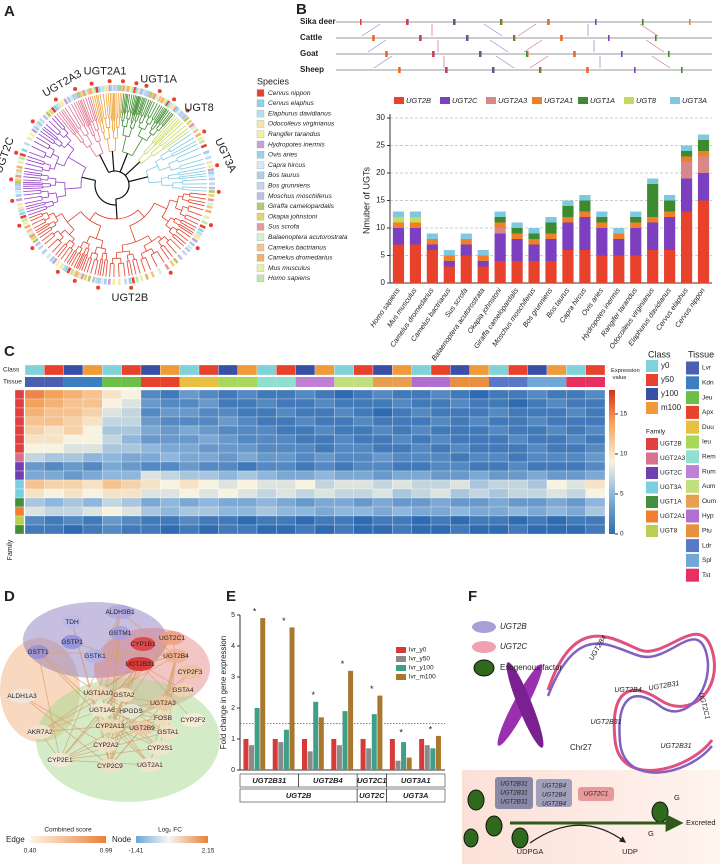 Image resolution: width=721 pixels, height=867 pixels. What do you see at coordinates (300, 113) in the screenshot?
I see `legend-label: Elaphurus davidianus` at bounding box center [300, 113].